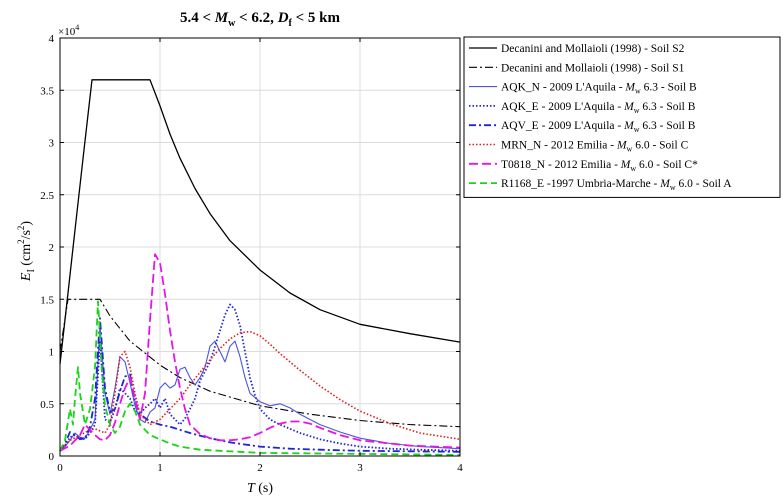  Describe the element at coordinates (60, 468) in the screenshot. I see `x-tick-label: 0` at that location.